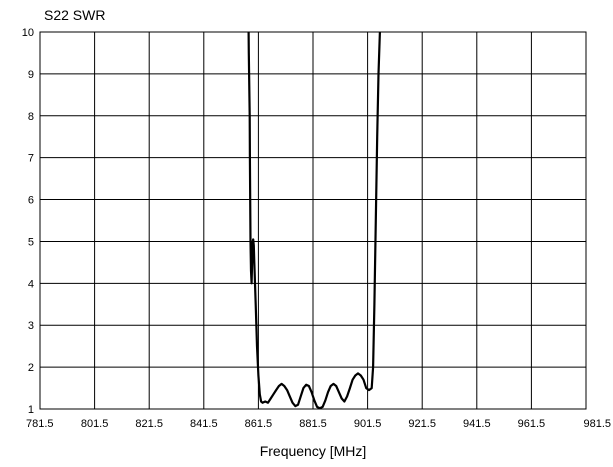 The height and width of the screenshot is (467, 613). What do you see at coordinates (259, 424) in the screenshot?
I see `x-tick-label: 861.5` at bounding box center [259, 424].